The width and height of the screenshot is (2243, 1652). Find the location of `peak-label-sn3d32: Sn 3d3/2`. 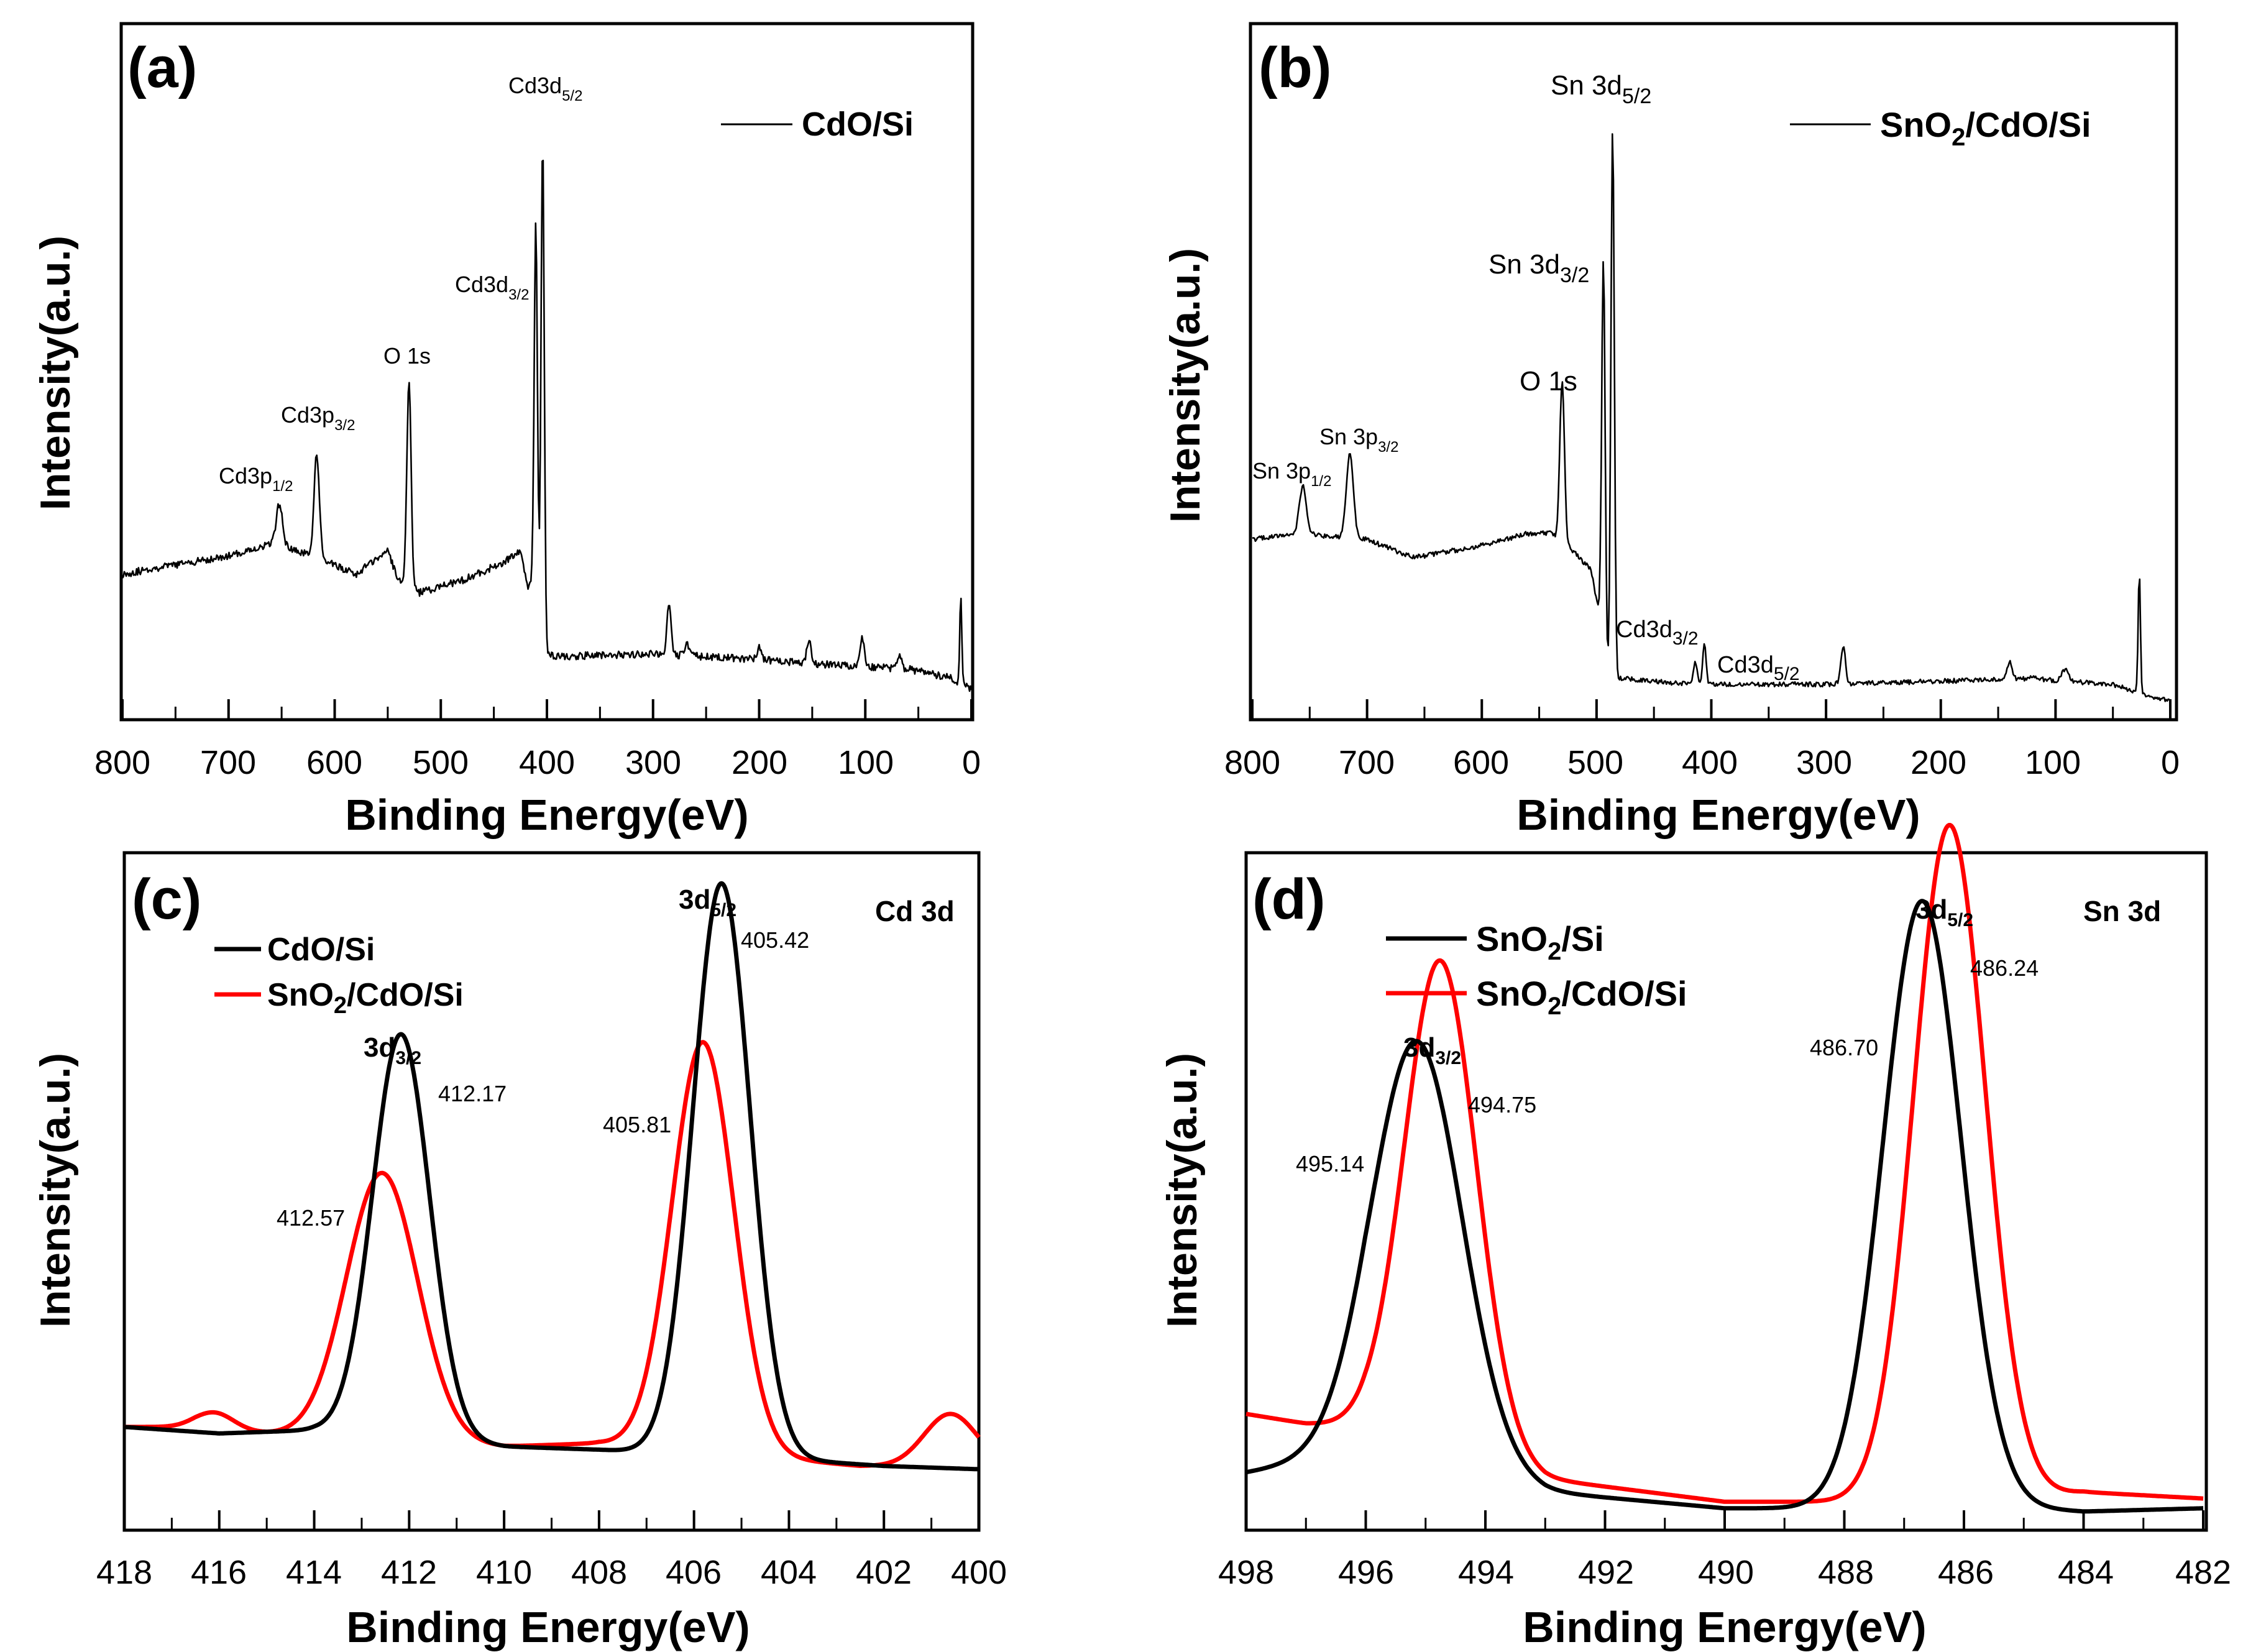

peak-label-sn3d32: Sn 3d3/2 is located at coordinates (1538, 268).